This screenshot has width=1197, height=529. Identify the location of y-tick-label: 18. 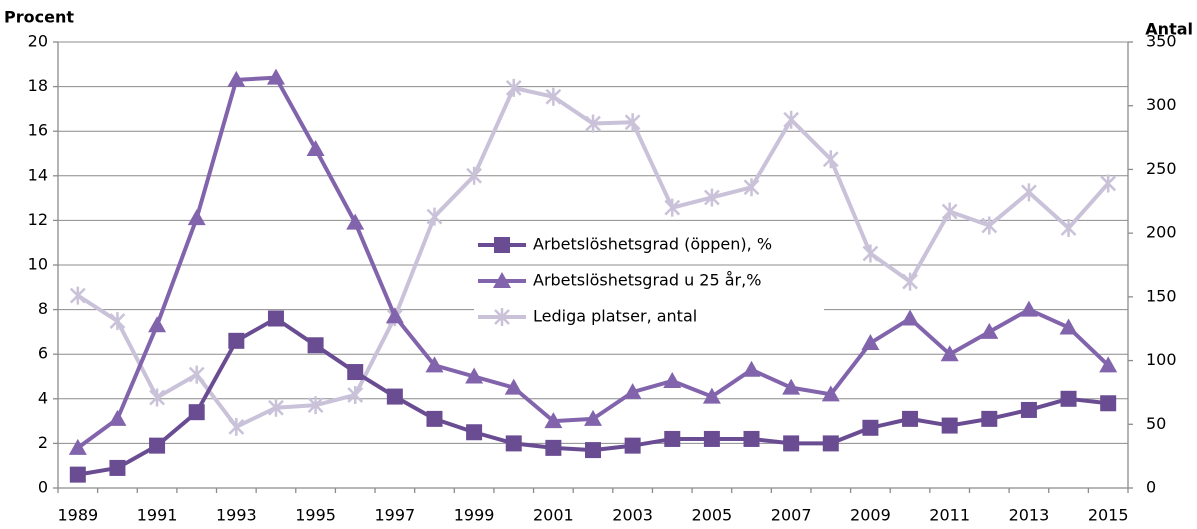
(38, 85).